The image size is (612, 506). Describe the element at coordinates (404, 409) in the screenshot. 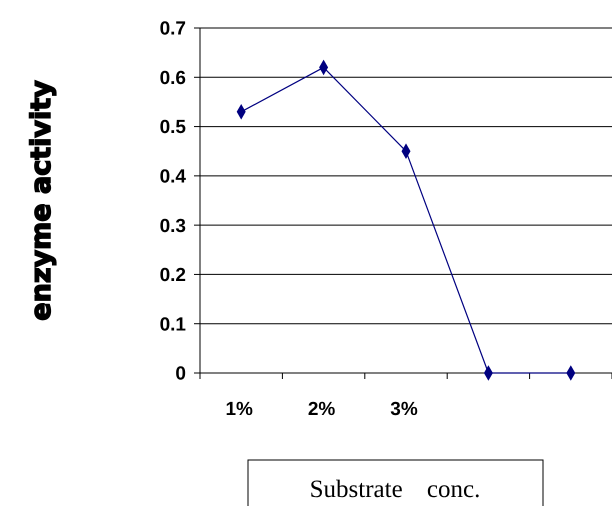

I see `x-tick-label: 3%` at that location.